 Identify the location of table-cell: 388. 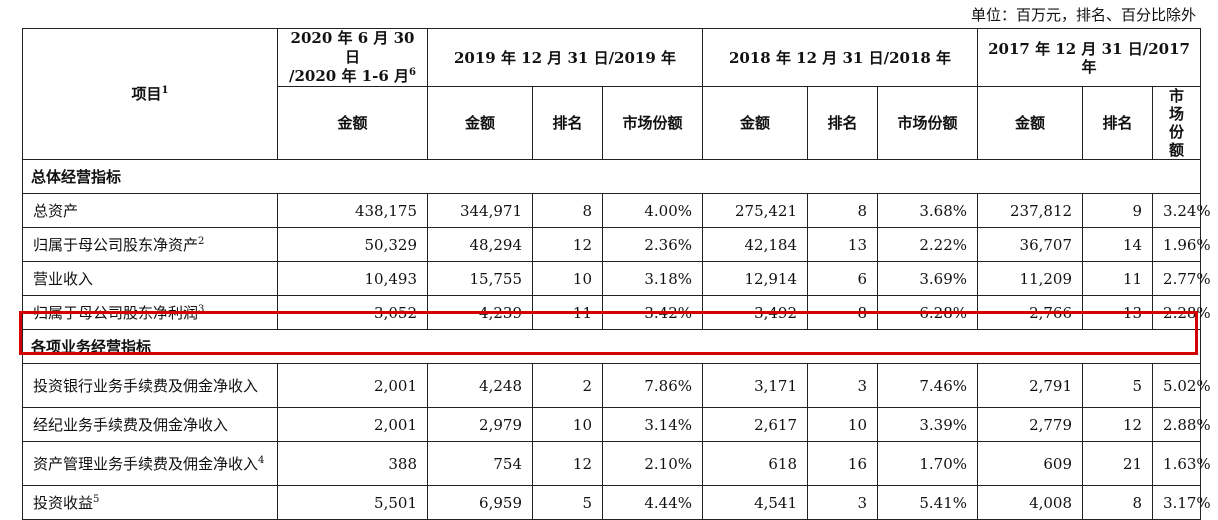
(352, 463).